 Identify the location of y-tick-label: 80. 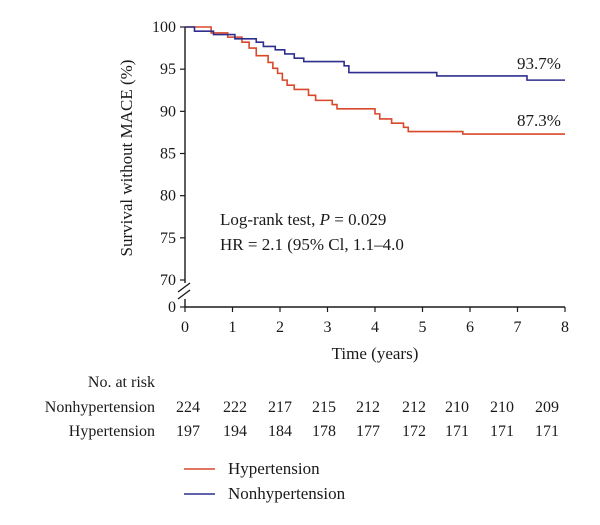
(168, 196).